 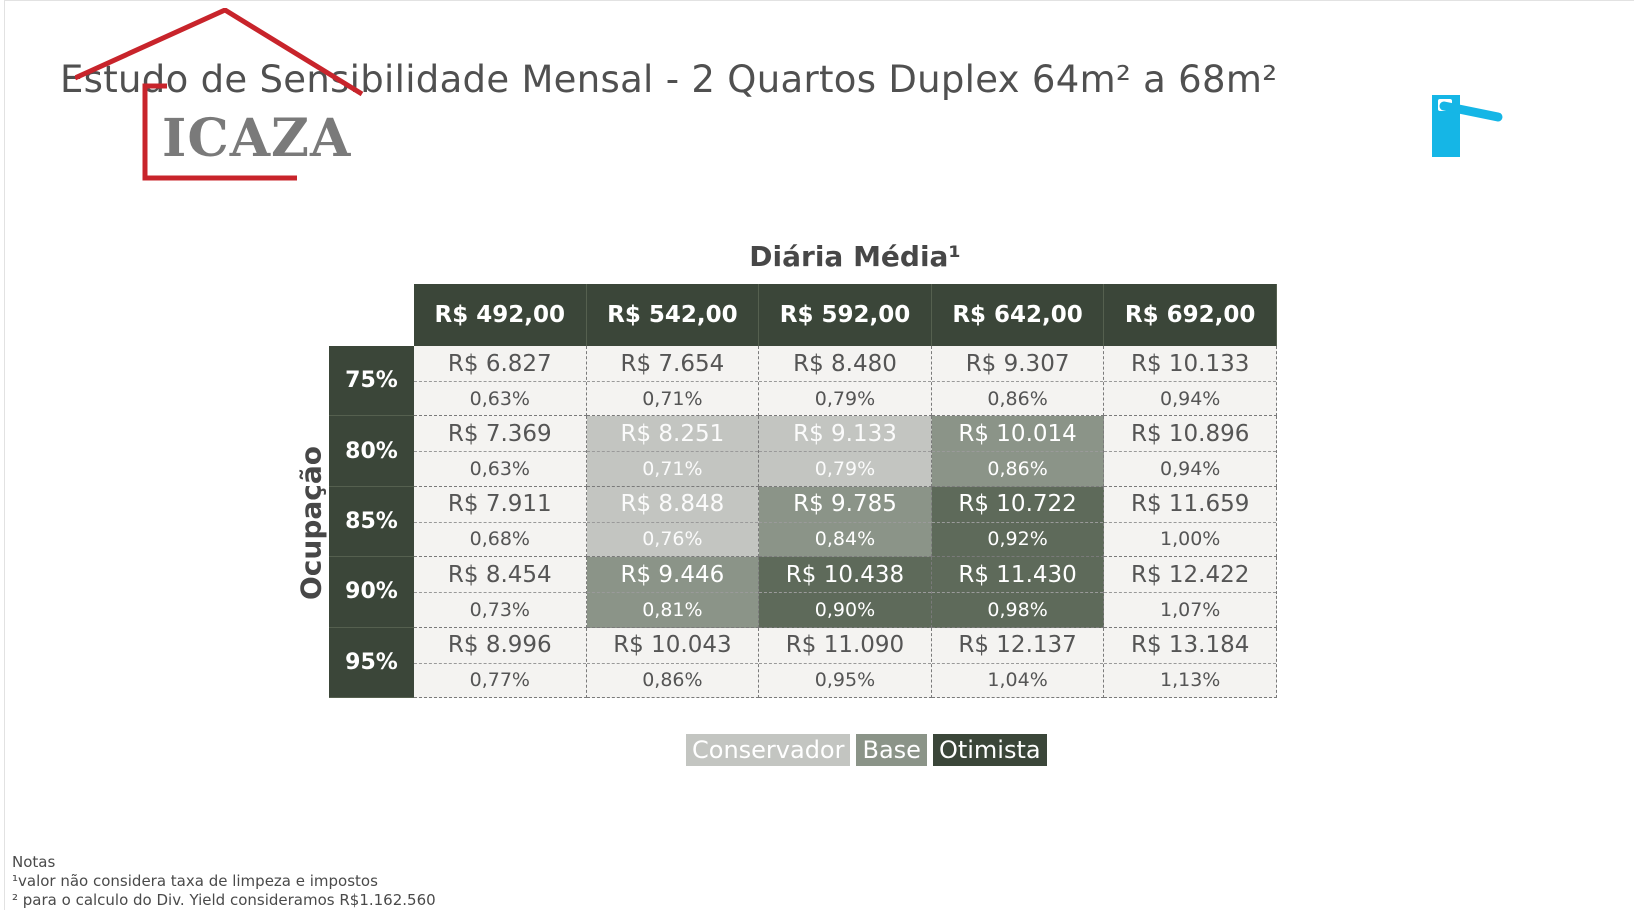 What do you see at coordinates (672, 505) in the screenshot?
I see `monthly-revenue: R$ 8.848` at bounding box center [672, 505].